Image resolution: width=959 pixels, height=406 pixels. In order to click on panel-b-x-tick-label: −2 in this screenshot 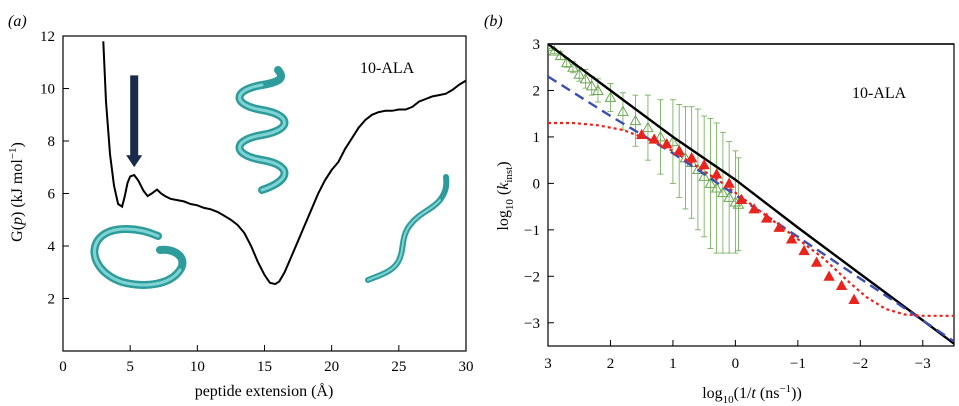, I will do `click(860, 364)`.